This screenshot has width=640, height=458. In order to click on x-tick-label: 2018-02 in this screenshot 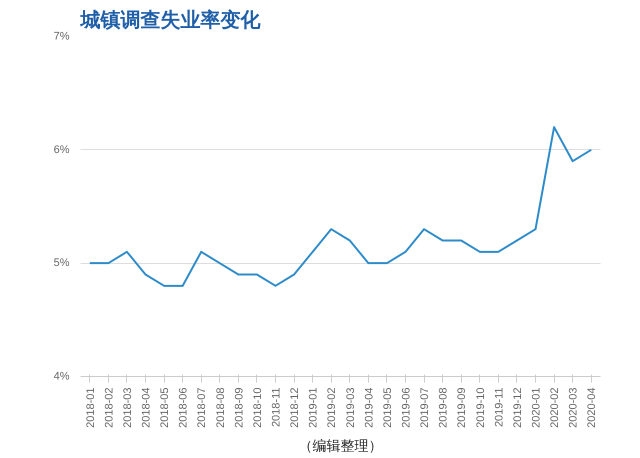, I will do `click(109, 407)`.